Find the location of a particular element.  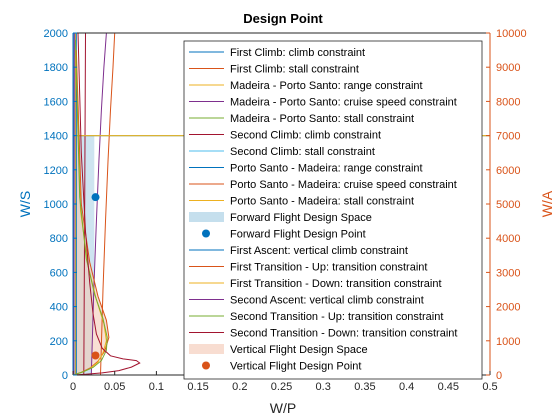

x-tick-label: 0 is located at coordinates (73, 387).